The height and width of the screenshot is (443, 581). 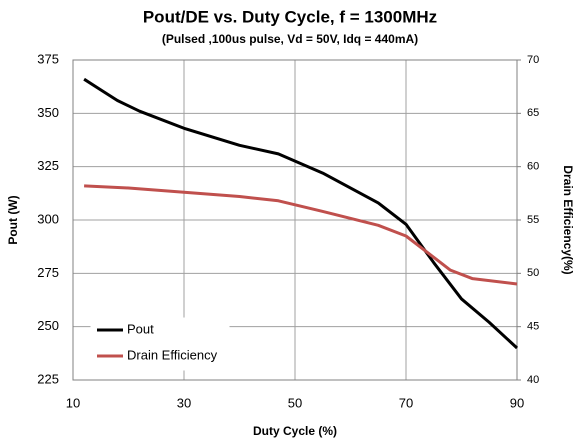 I want to click on y-axis-label: Pout (W), so click(x=13, y=219).